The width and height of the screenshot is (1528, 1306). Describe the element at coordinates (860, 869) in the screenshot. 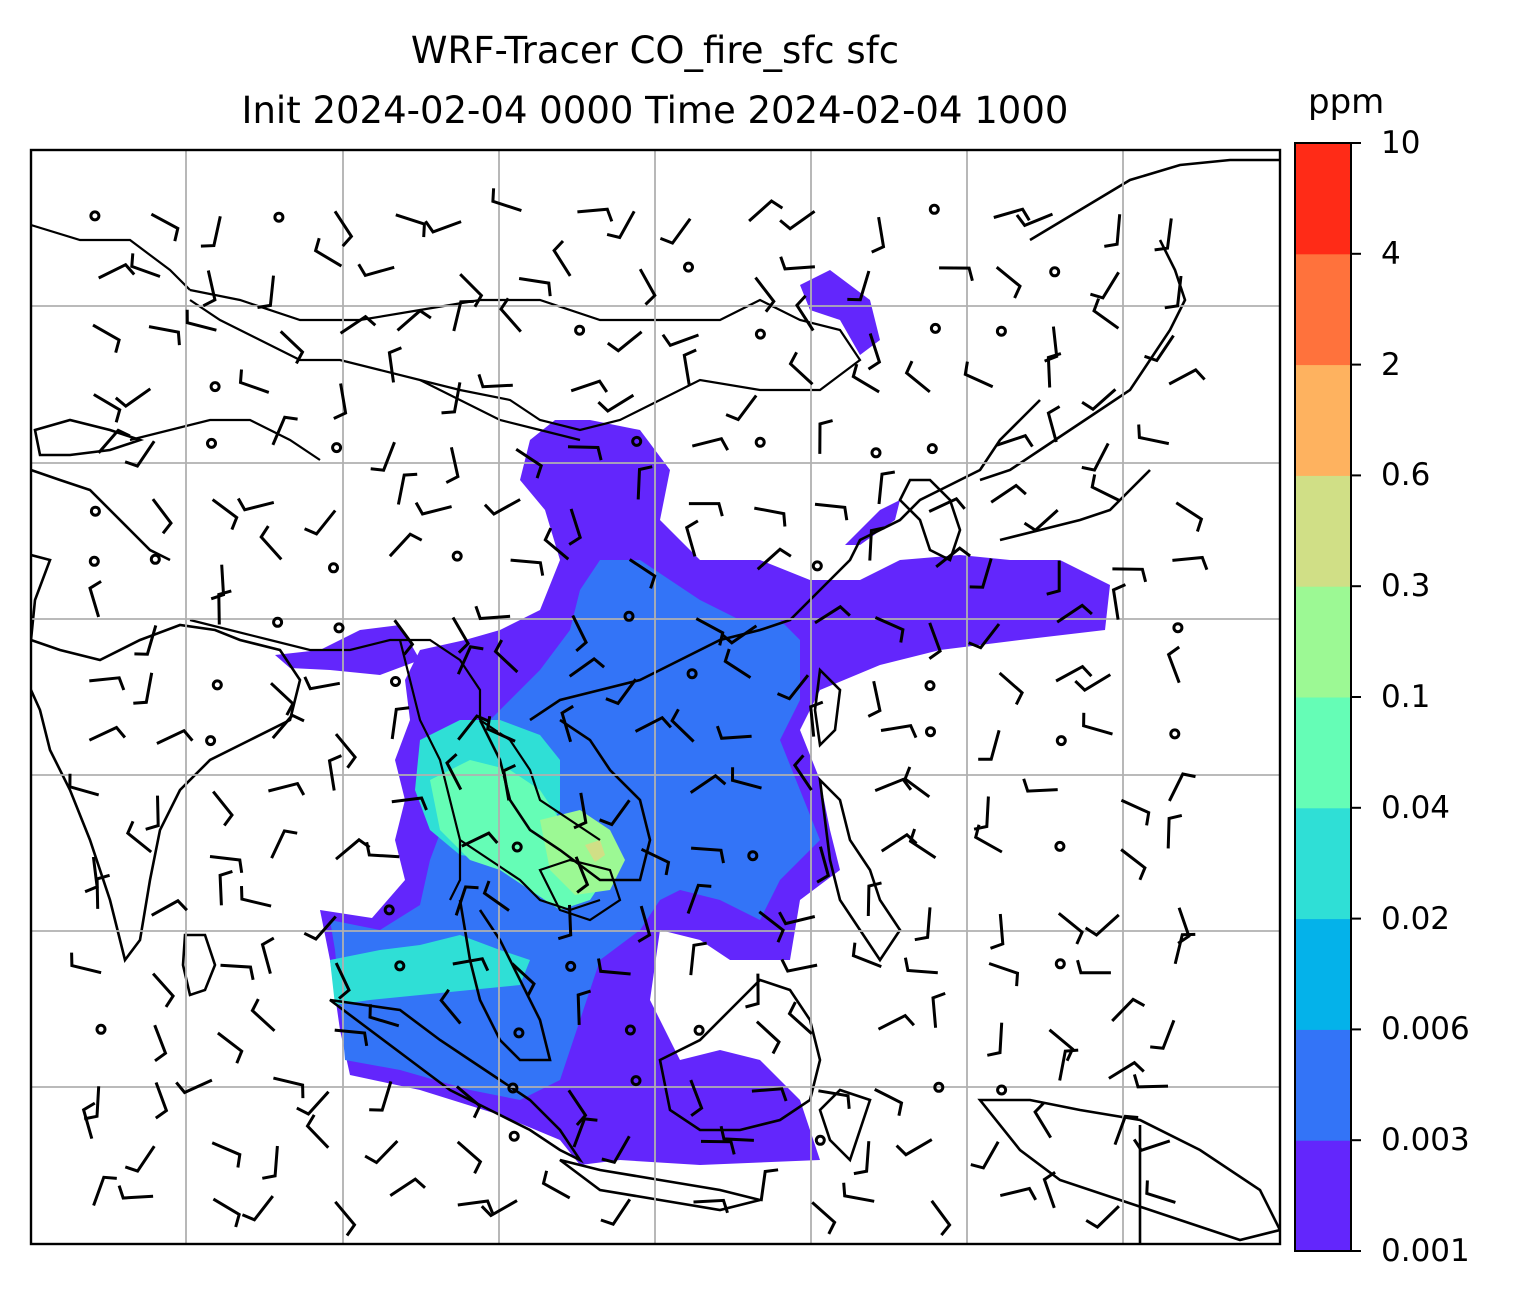

I see `coast-philippines` at that location.